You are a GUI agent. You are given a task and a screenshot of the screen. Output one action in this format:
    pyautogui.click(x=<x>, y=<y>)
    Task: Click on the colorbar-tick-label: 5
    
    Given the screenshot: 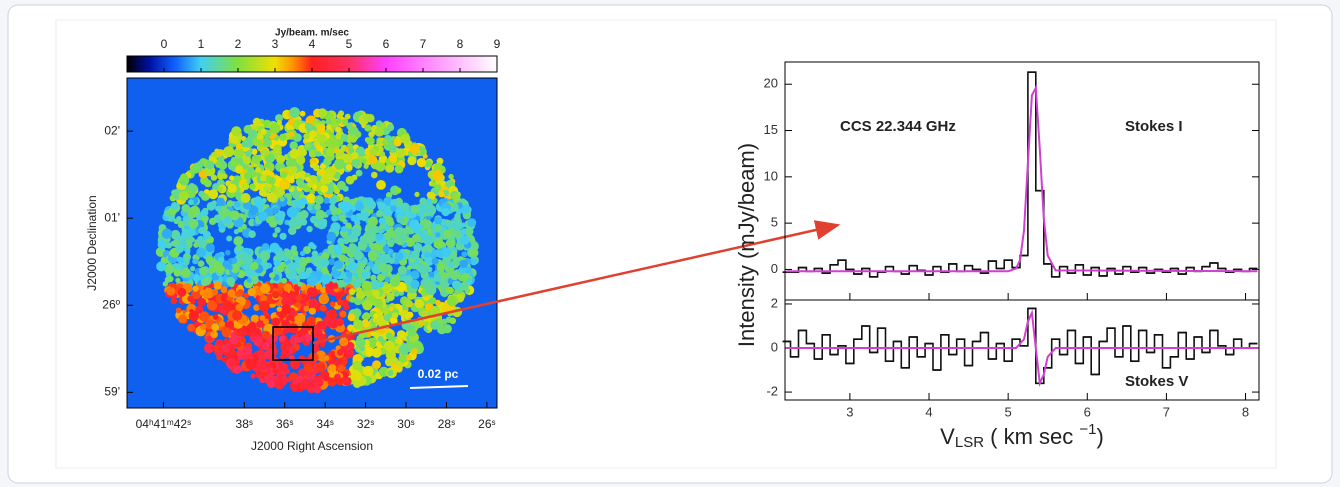 What is the action you would take?
    pyautogui.click(x=349, y=44)
    